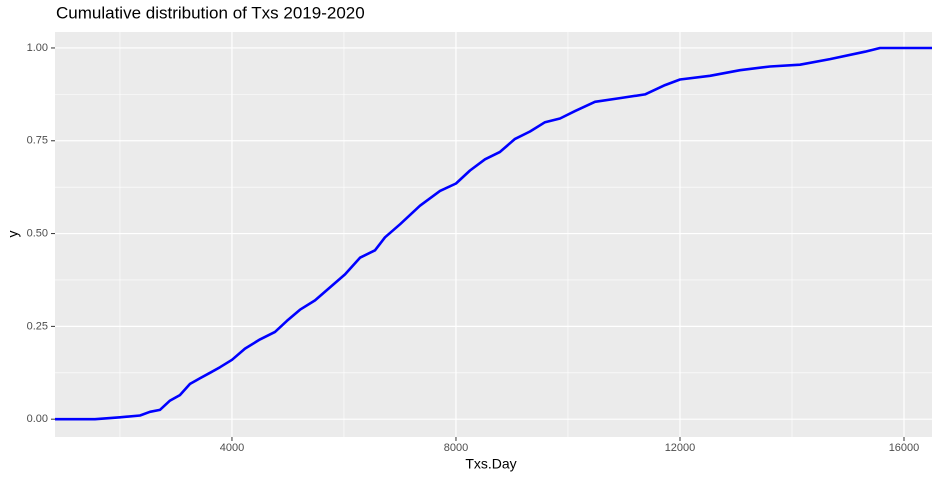 The width and height of the screenshot is (939, 479). I want to click on y-axis-label: y, so click(13, 234).